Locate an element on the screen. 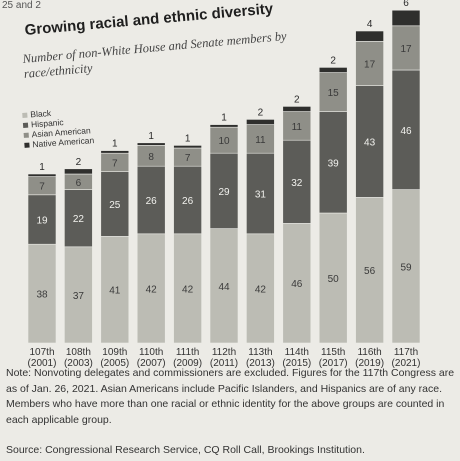  data-label: 29 is located at coordinates (224, 192).